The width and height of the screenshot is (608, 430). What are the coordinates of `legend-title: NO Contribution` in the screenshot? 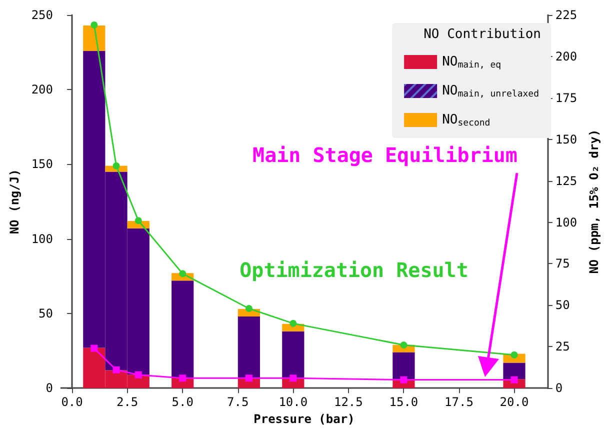 It's located at (483, 34).